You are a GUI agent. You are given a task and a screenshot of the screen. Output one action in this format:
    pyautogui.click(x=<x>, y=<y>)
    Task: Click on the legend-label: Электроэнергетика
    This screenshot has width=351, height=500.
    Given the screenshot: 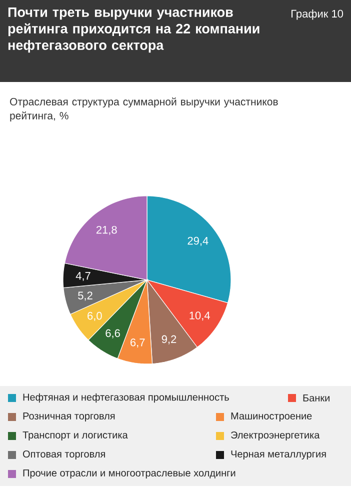 What is the action you would take?
    pyautogui.click(x=275, y=436)
    